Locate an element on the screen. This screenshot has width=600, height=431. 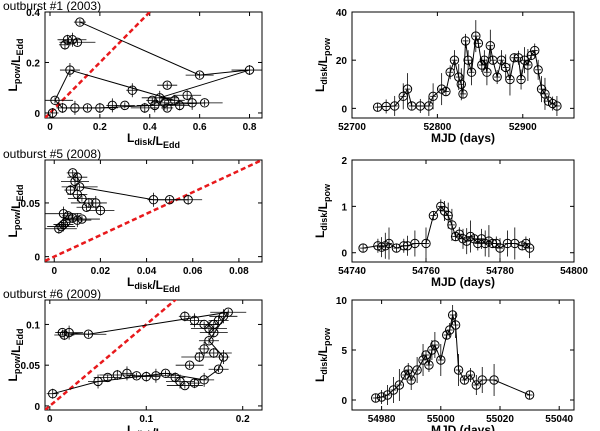
panel-title: outburst #1 (2003) is located at coordinates (52, 6).